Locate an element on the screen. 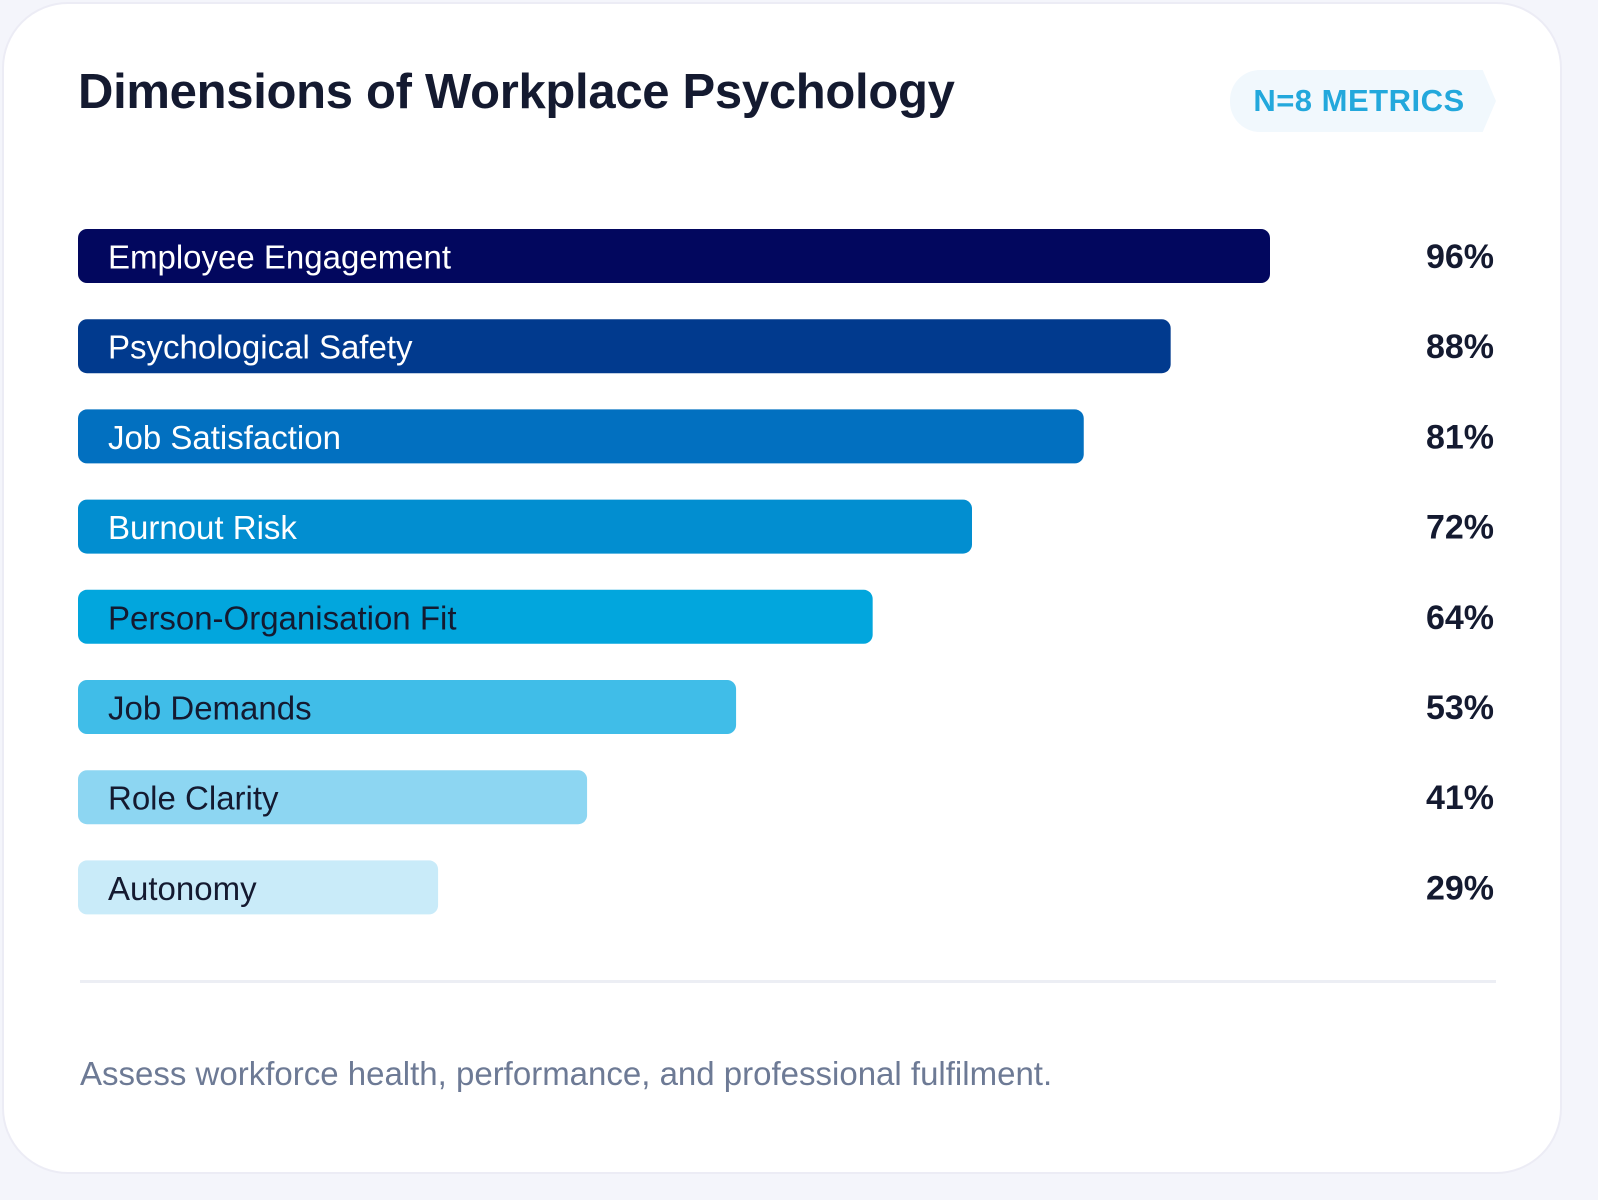 Image resolution: width=1598 pixels, height=1200 pixels. bar-label-5: Person-Organisation Fit is located at coordinates (282, 617).